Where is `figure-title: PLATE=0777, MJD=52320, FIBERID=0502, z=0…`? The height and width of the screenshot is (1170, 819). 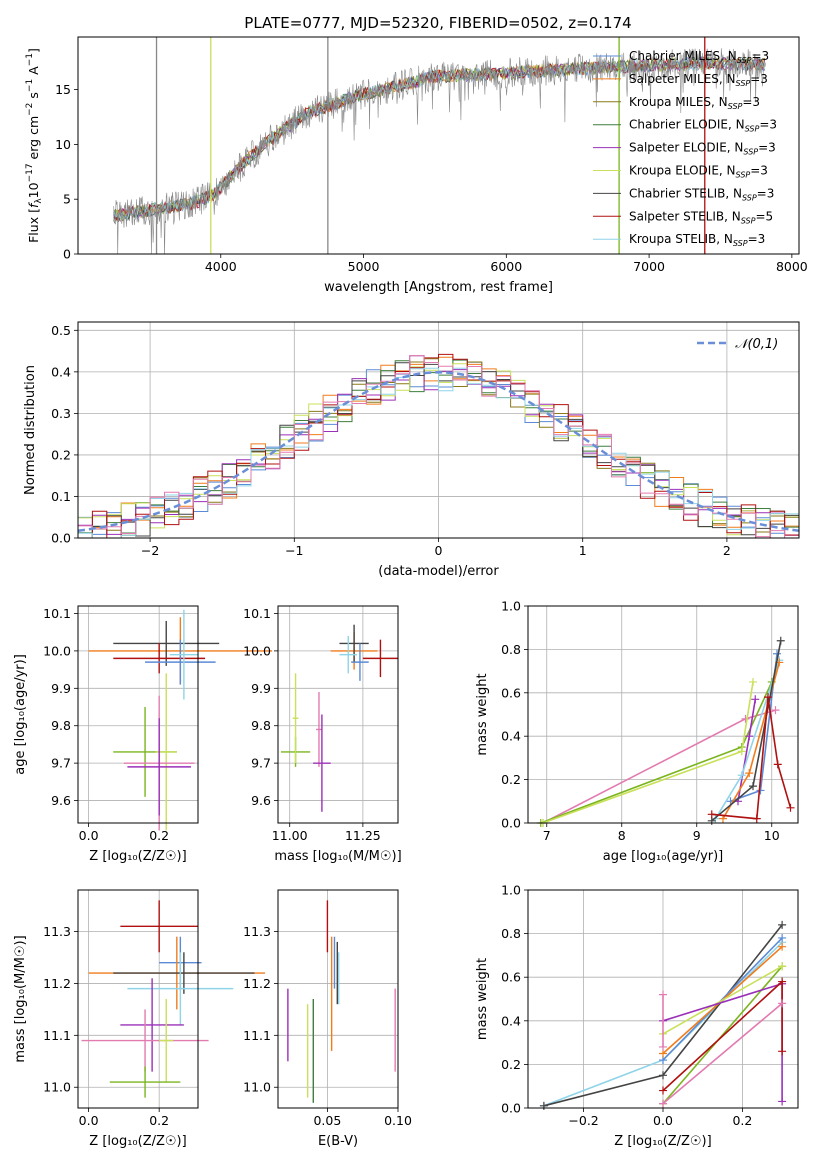 figure-title: PLATE=0777, MJD=52320, FIBERID=0502, z=0… is located at coordinates (437, 23).